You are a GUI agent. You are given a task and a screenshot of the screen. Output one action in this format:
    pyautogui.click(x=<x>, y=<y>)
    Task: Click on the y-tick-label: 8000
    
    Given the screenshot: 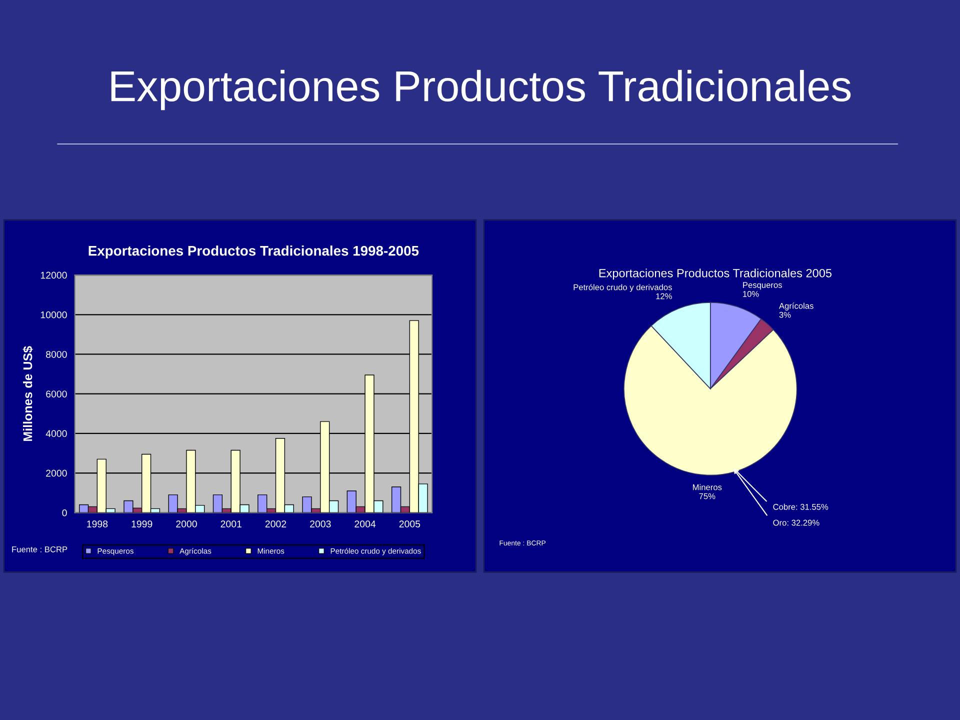 What is the action you would take?
    pyautogui.click(x=56, y=354)
    